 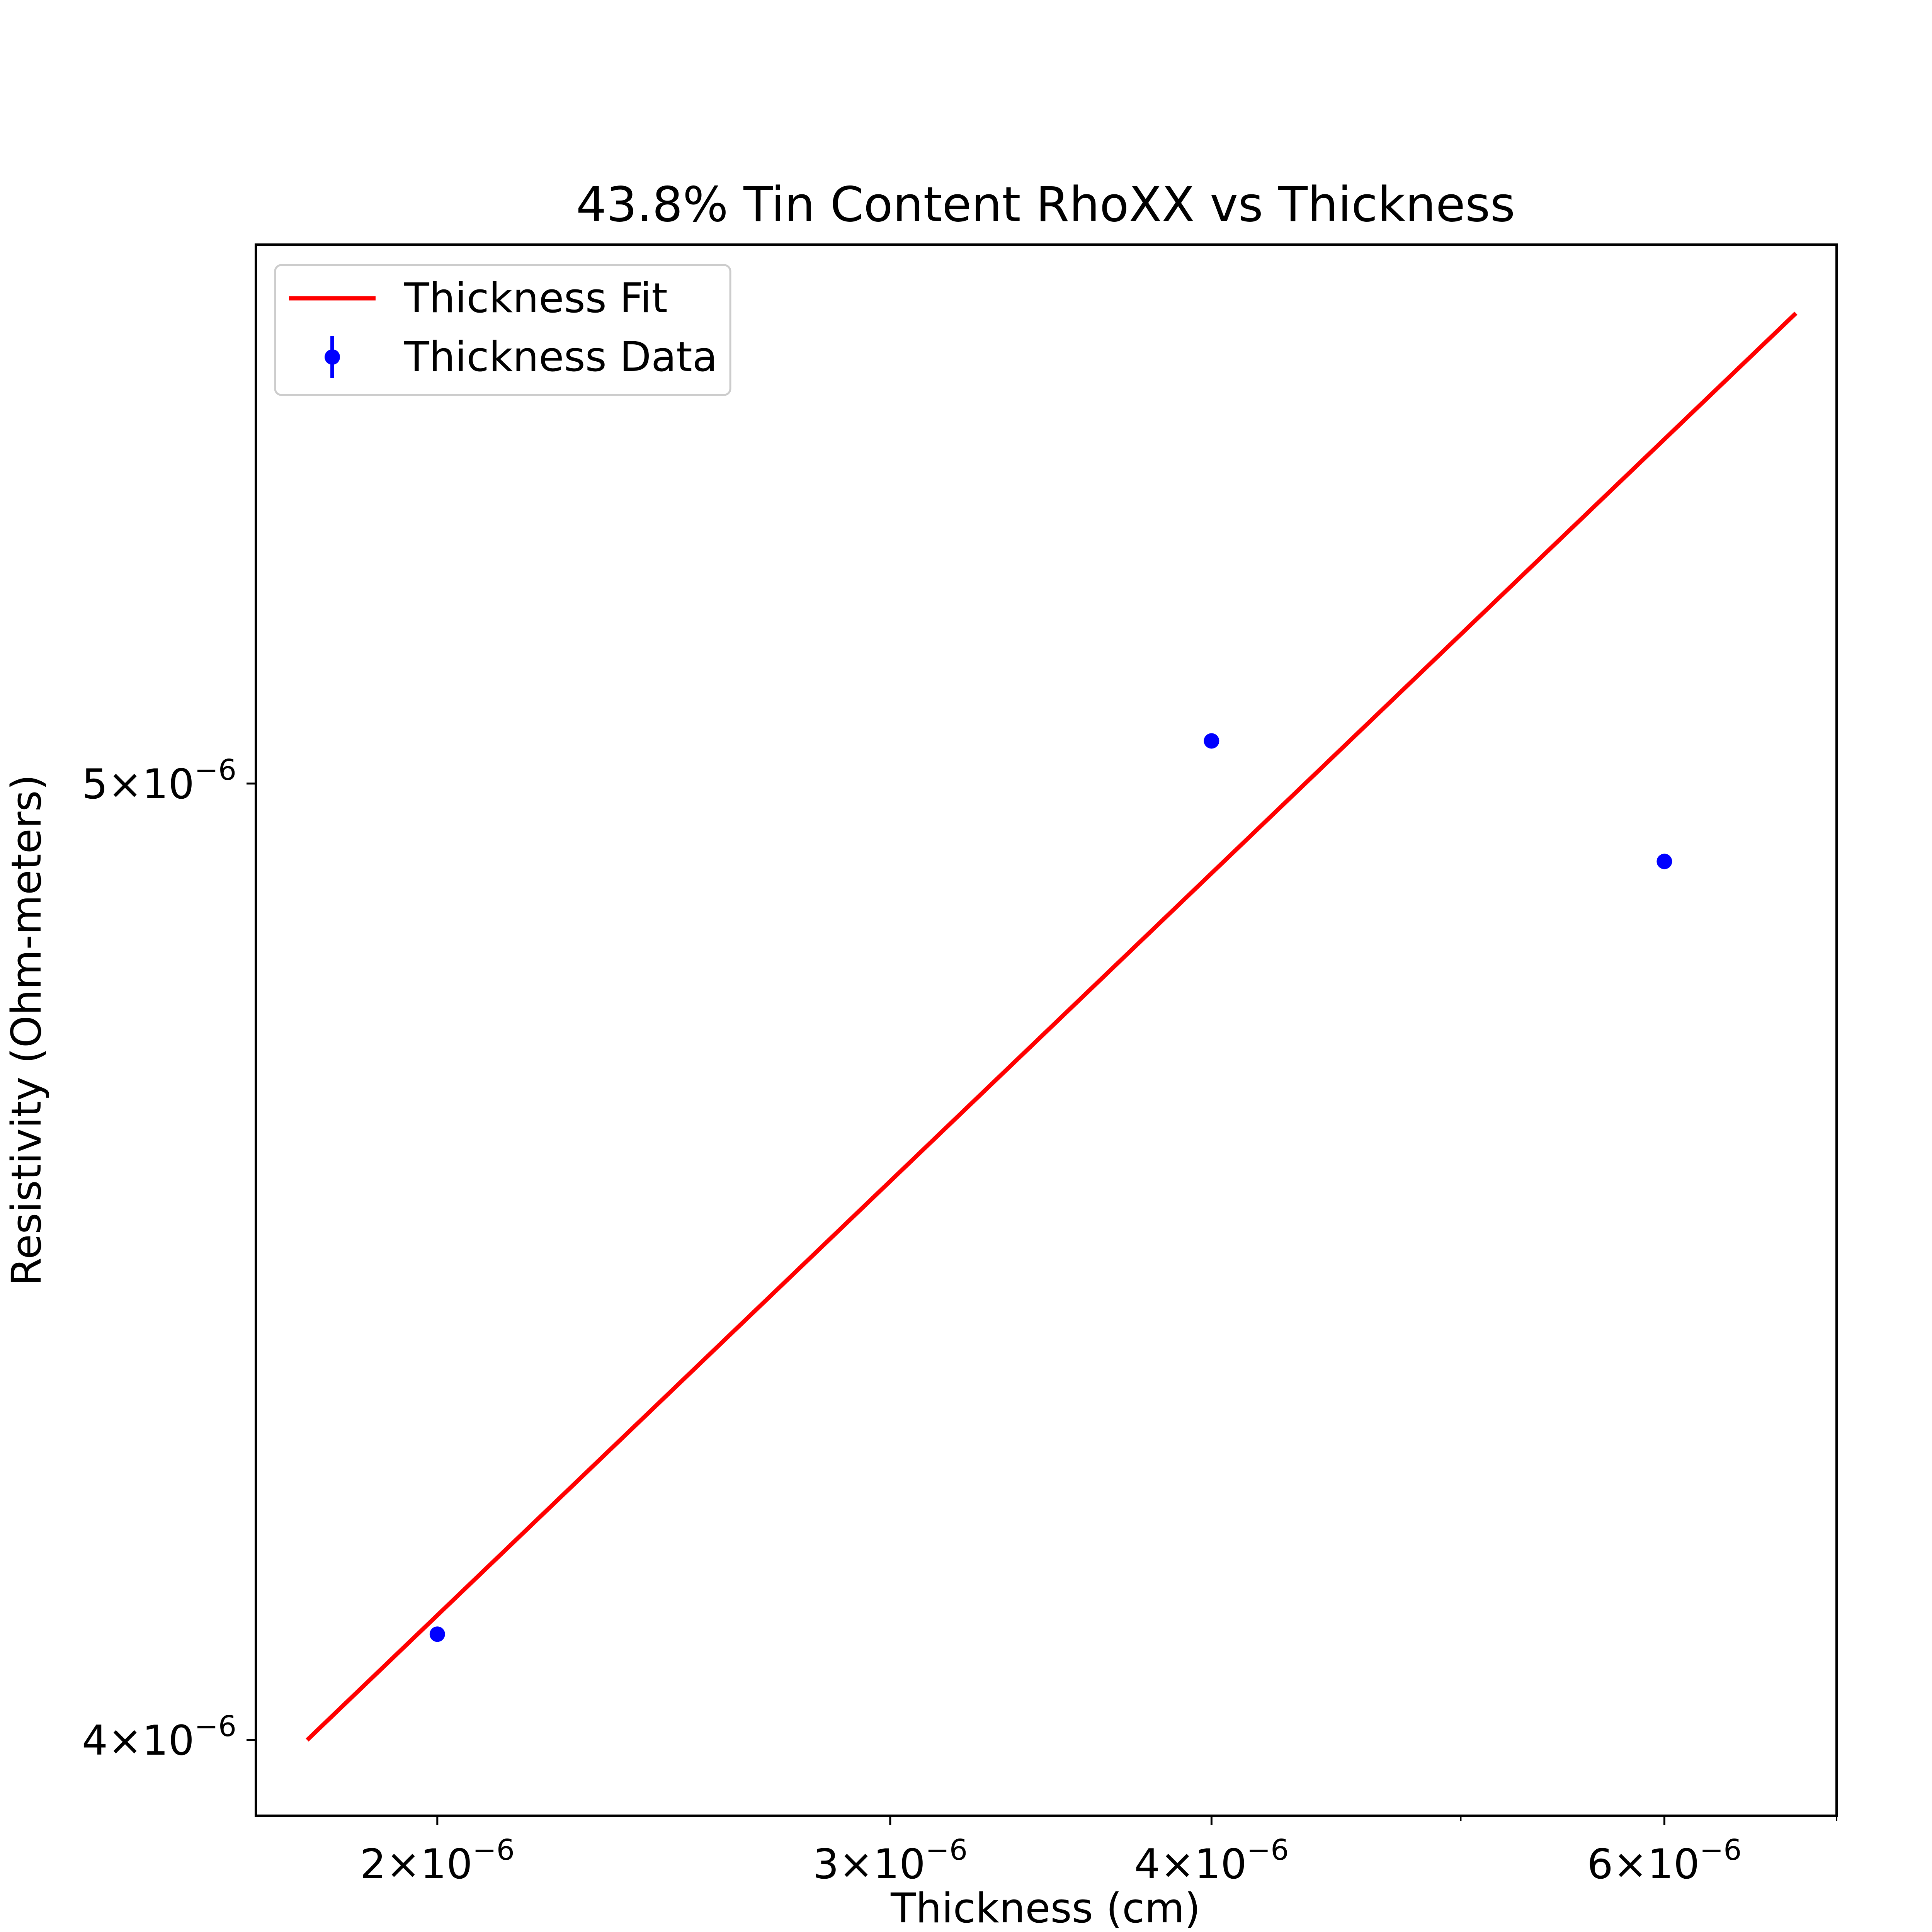 What do you see at coordinates (891, 1860) in the screenshot?
I see `x-tick-label: 3×10⁻⁶` at bounding box center [891, 1860].